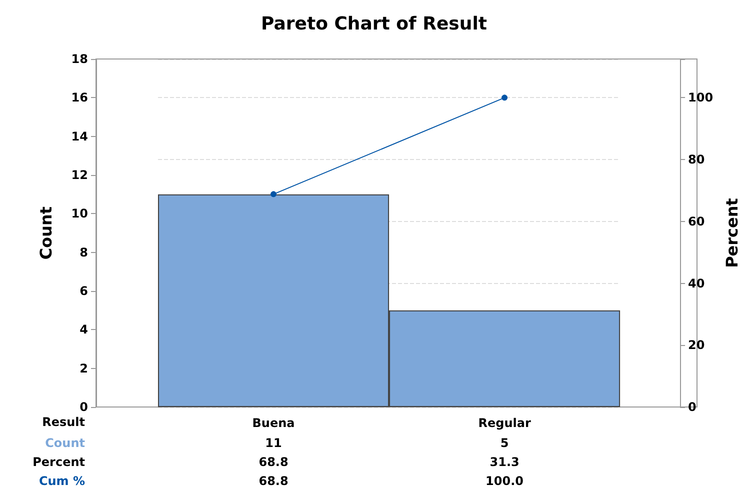 The image size is (748, 498). Describe the element at coordinates (732, 233) in the screenshot. I see `y2-axis-title: Percent` at that location.